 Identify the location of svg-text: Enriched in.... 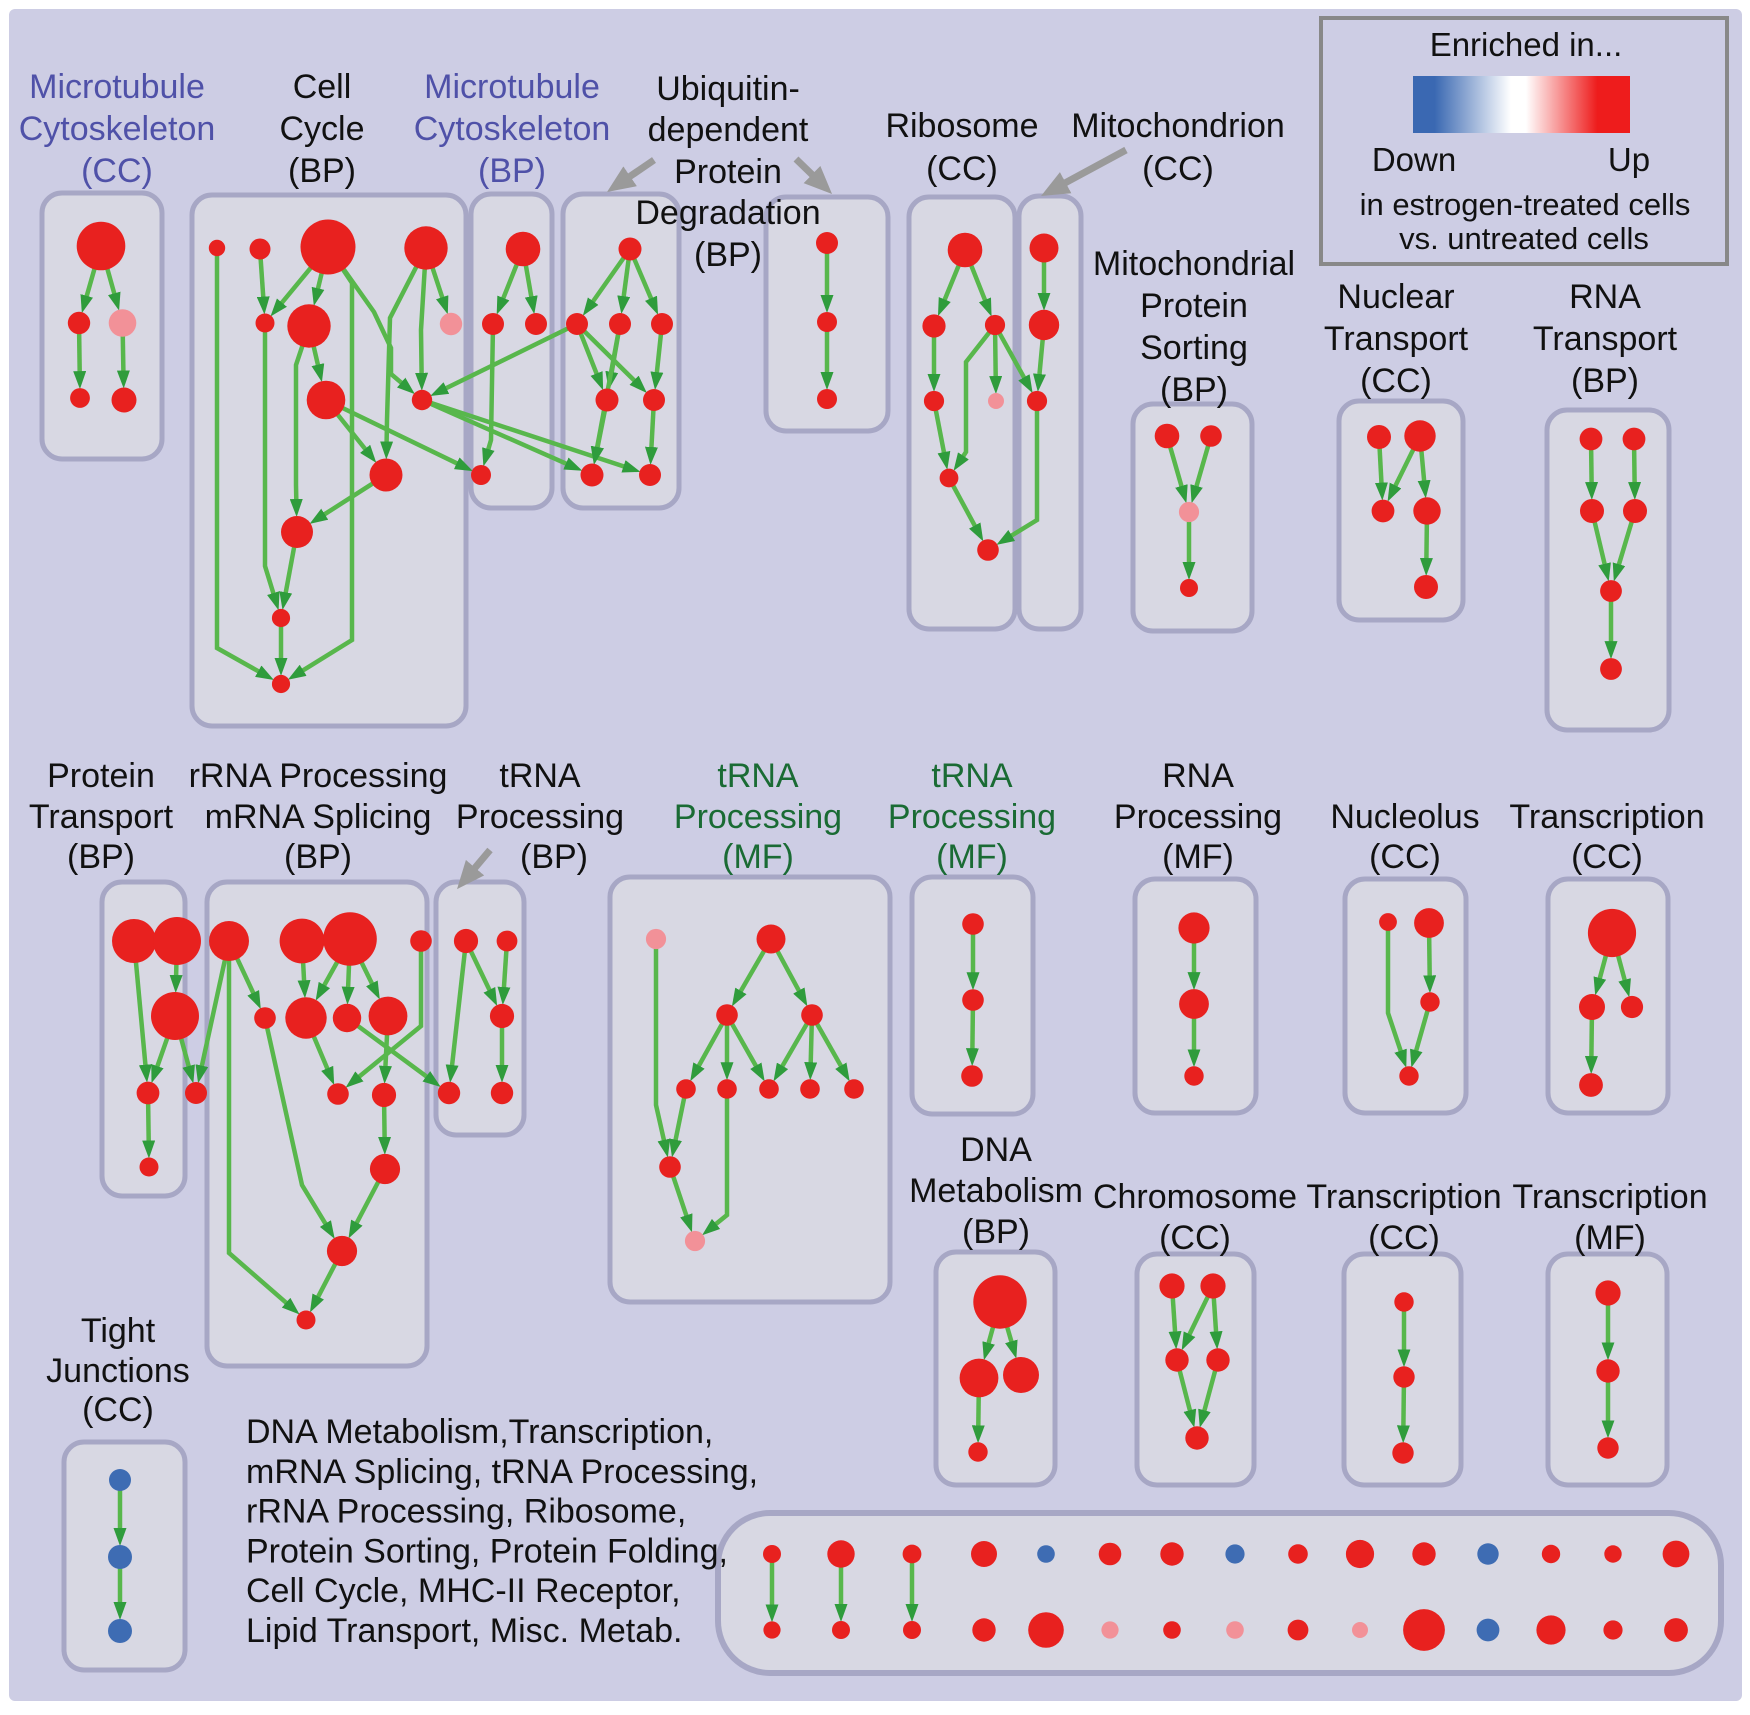
(1526, 44).